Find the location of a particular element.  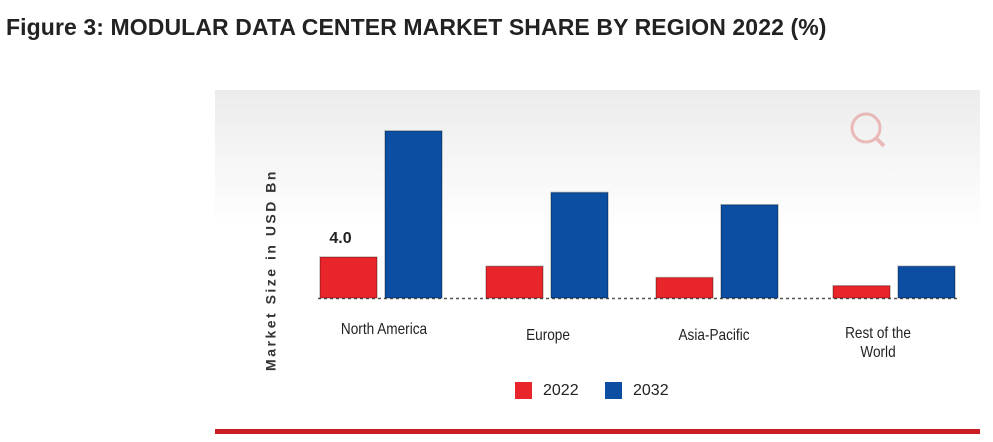

x-tick-label: Asia-Pacific is located at coordinates (714, 335).